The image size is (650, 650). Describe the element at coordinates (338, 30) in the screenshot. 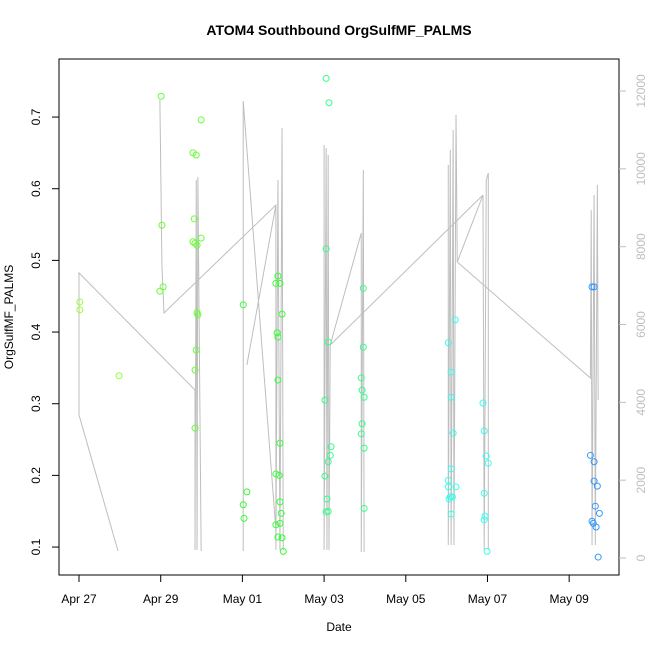

I see `chart-title: ATOM4 Southbound OrgSulfMF_PALMS` at that location.